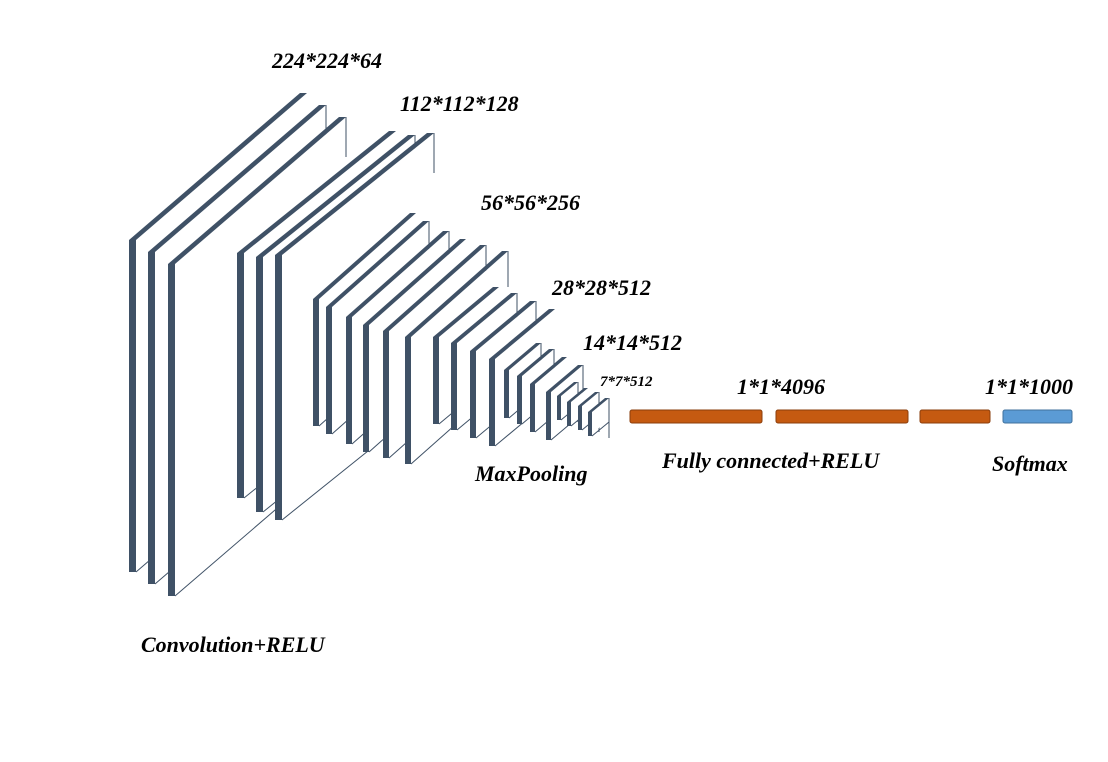 The height and width of the screenshot is (762, 1108). What do you see at coordinates (1037, 416) in the screenshot?
I see `softmax-block` at bounding box center [1037, 416].